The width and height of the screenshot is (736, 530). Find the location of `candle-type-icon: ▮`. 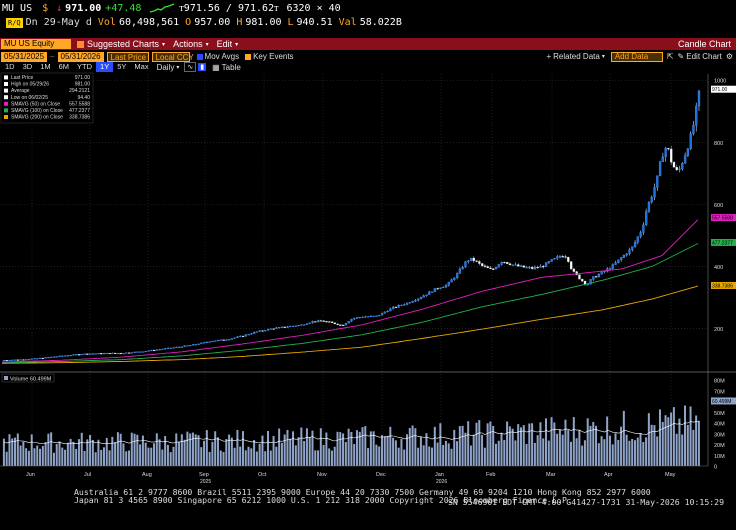

candle-type-icon: ▮ is located at coordinates (202, 67).